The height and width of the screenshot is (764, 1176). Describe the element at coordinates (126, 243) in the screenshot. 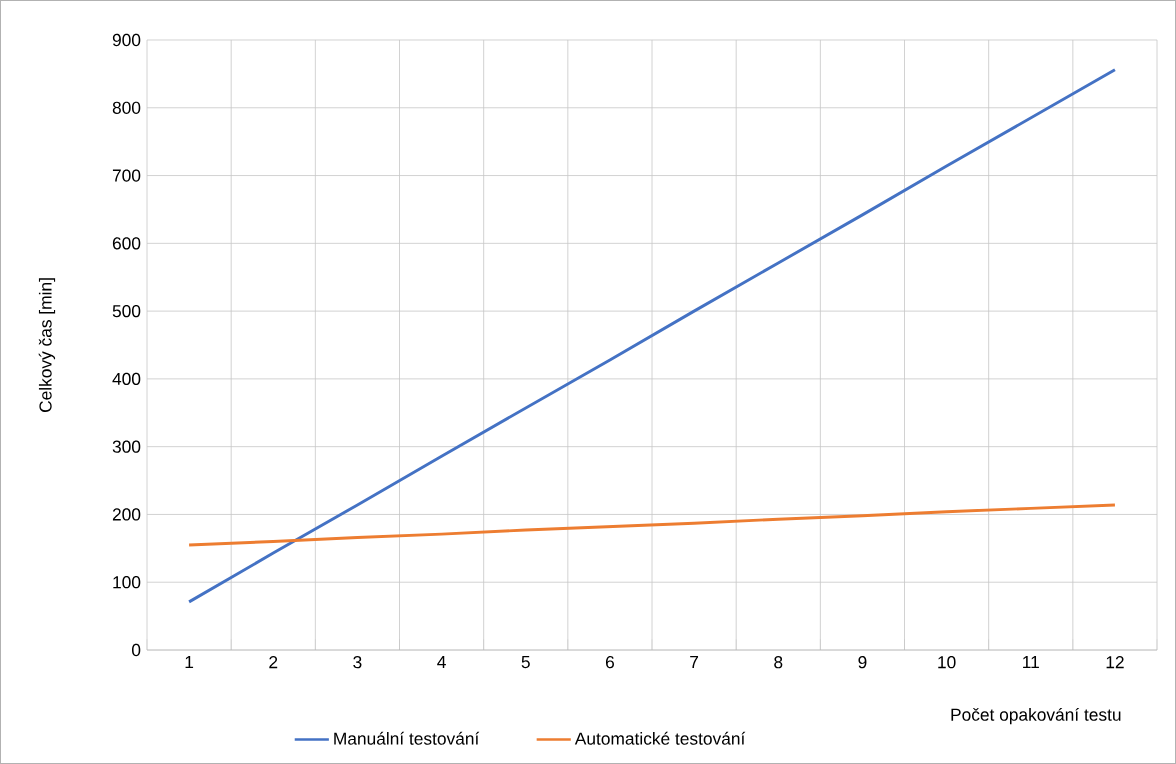

I see `y-tick-label: 600` at that location.